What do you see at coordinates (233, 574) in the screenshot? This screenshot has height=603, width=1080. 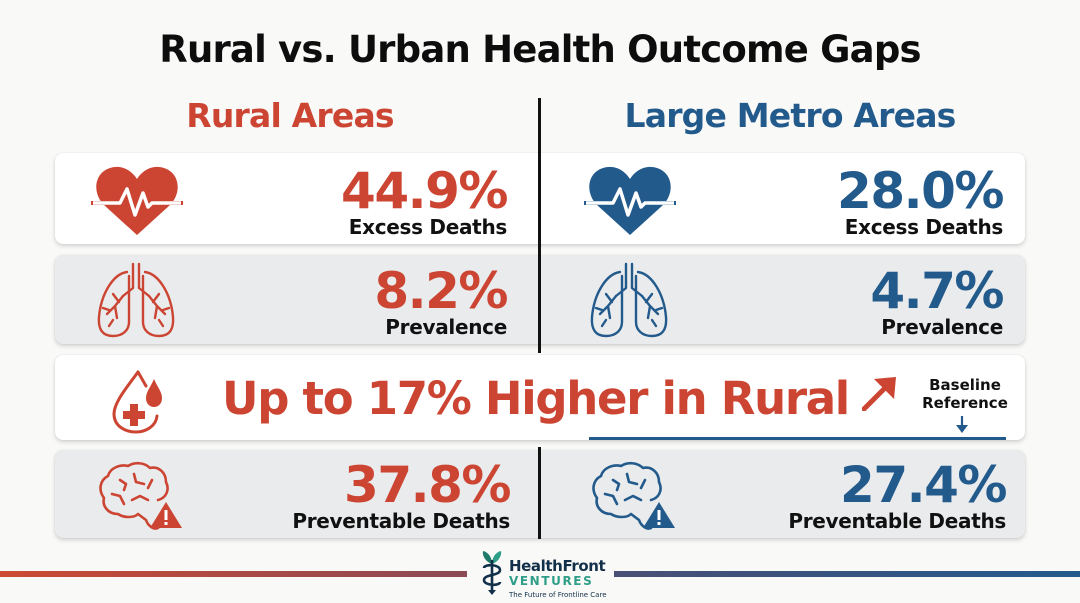 I see `footer-rule-left` at bounding box center [233, 574].